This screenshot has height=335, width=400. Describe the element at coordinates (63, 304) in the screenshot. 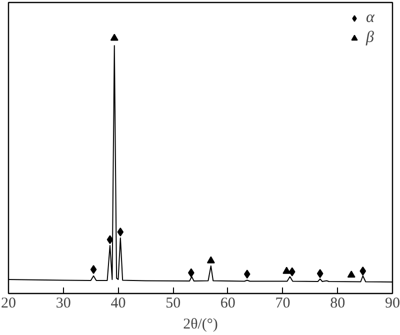

I see `x-tick-label: 30` at that location.